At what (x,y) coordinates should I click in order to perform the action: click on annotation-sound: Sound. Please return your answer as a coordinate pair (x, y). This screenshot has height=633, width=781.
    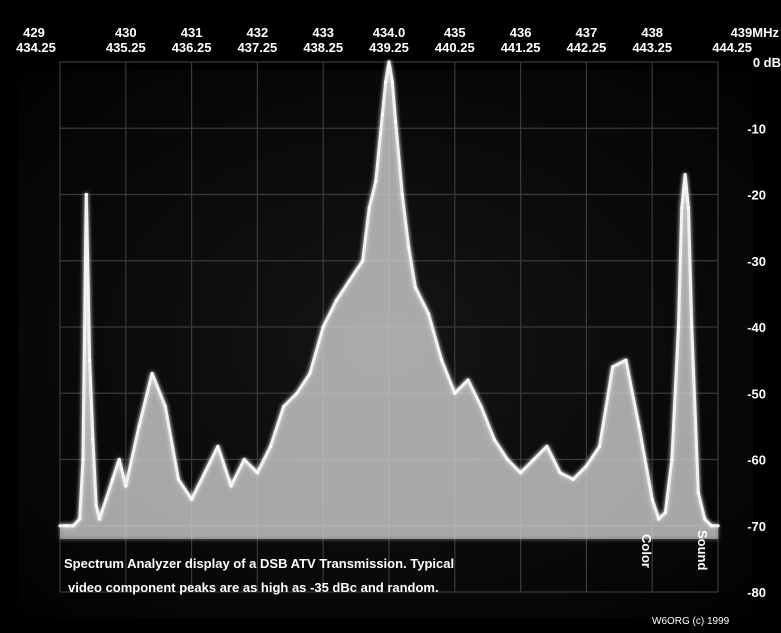
    Looking at the image, I should click on (702, 550).